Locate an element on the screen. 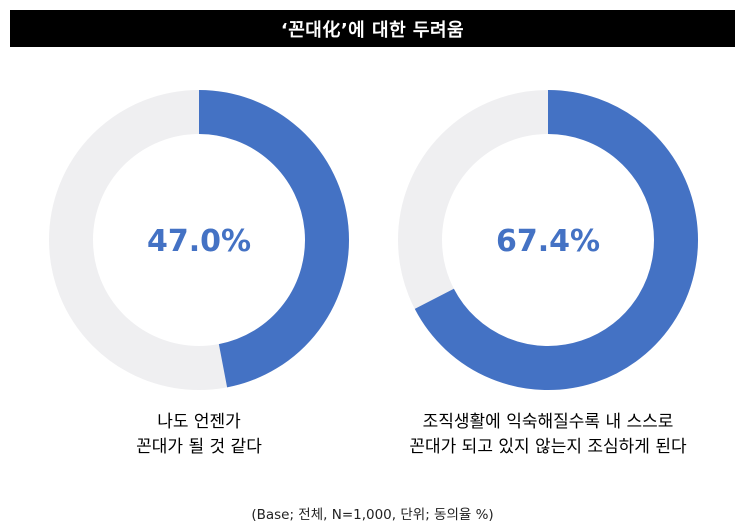 The height and width of the screenshot is (531, 745). donut-1-caption-line-1: 나도 언젠가 is located at coordinates (199, 422).